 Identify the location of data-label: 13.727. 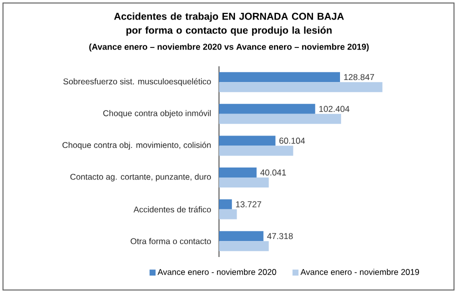
(249, 204).